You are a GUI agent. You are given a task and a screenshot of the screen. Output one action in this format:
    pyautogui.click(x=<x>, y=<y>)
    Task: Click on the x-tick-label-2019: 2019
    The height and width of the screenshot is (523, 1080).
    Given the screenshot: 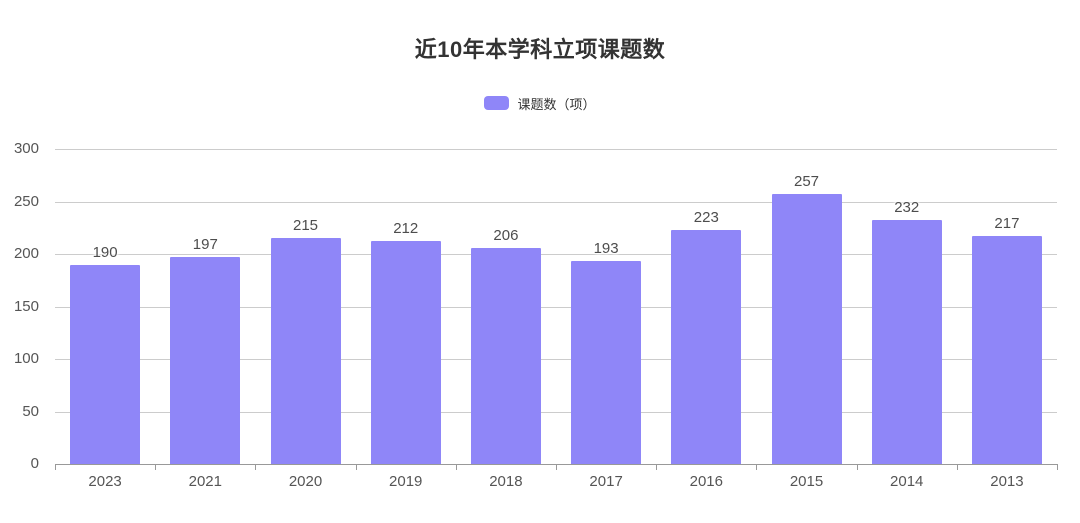 What is the action you would take?
    pyautogui.click(x=406, y=481)
    